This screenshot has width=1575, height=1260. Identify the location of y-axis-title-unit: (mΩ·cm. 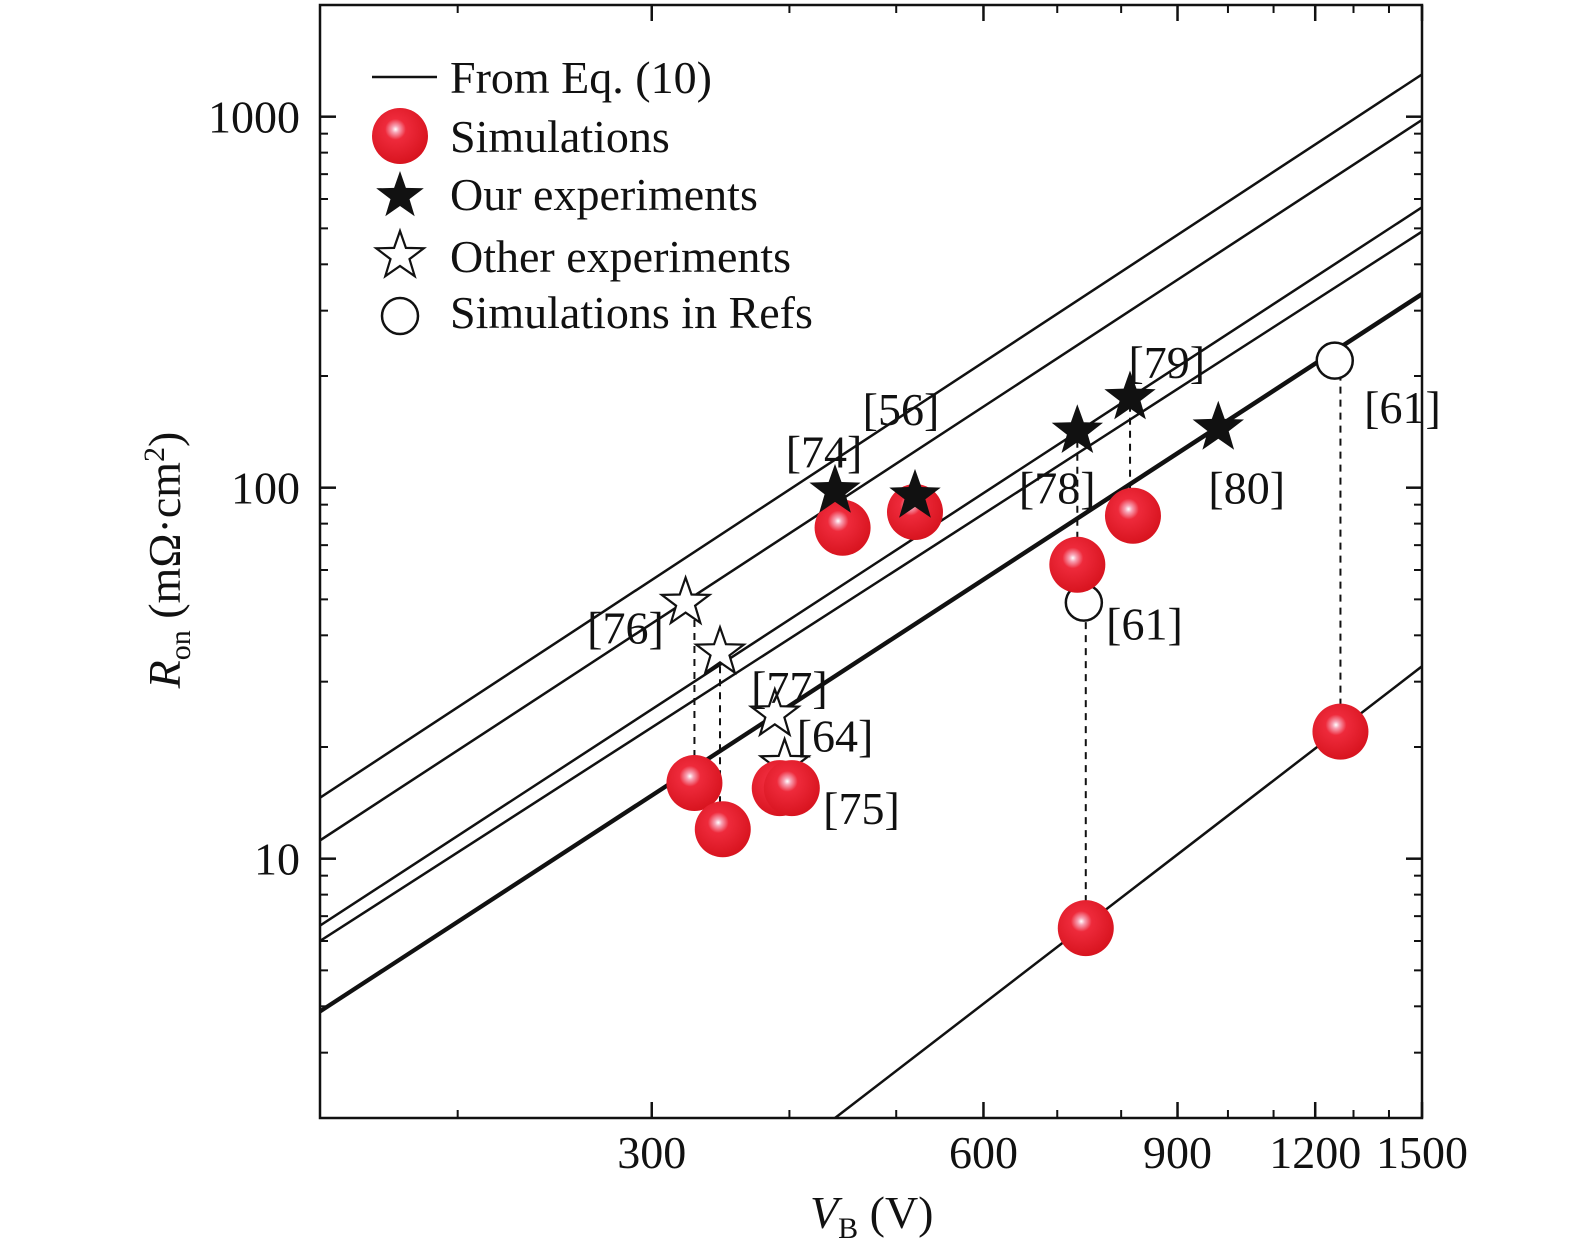
(164, 546).